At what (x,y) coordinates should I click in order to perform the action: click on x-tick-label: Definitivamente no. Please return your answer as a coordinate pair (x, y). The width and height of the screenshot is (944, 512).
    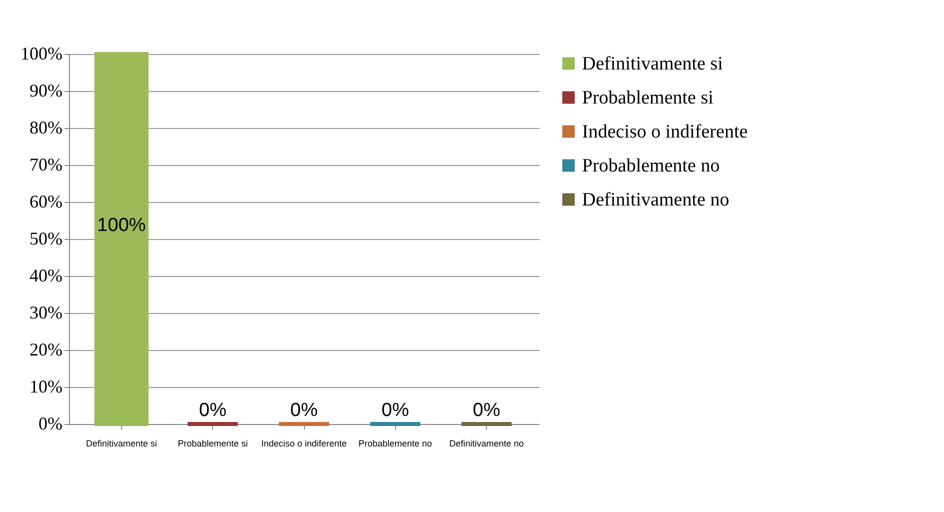
    Looking at the image, I should click on (486, 443).